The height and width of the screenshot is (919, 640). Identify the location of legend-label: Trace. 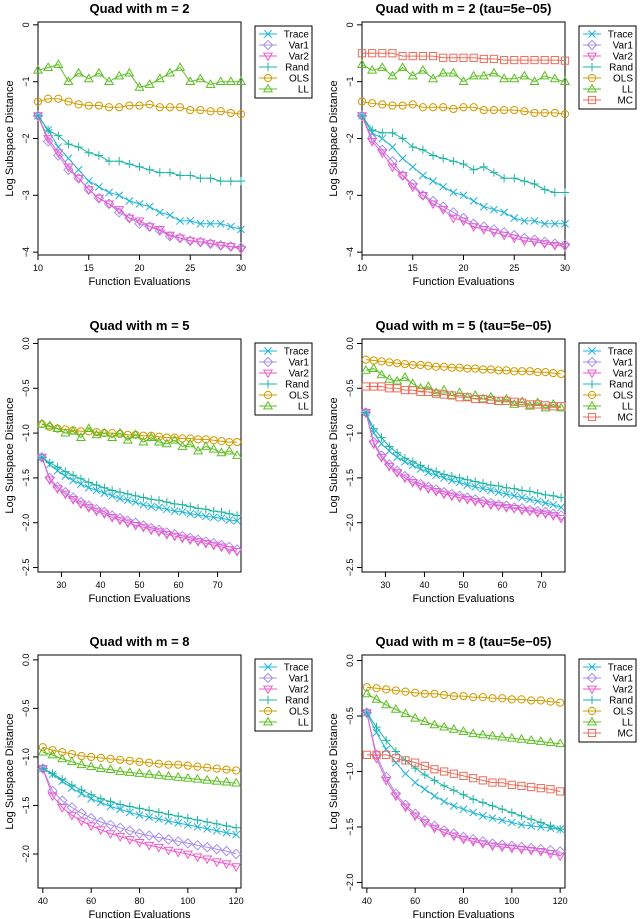
(621, 668).